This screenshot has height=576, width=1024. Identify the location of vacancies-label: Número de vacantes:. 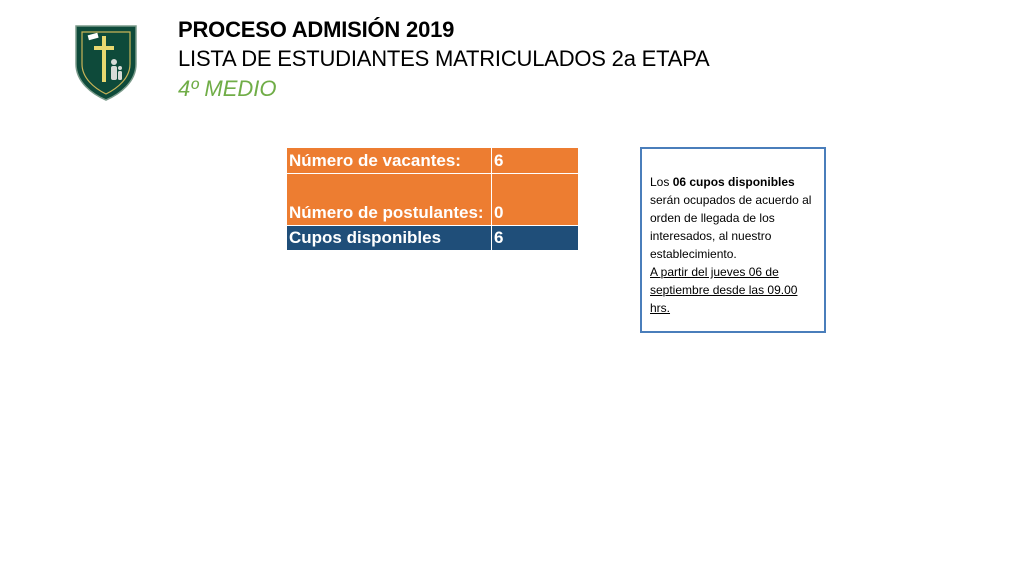
(389, 160).